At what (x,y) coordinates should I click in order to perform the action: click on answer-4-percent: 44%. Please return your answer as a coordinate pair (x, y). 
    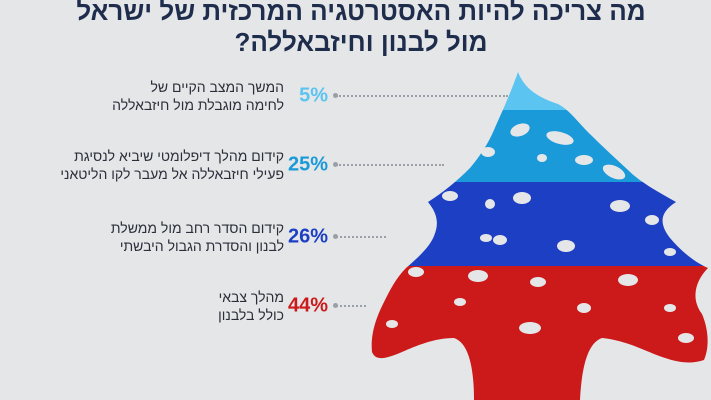
    Looking at the image, I should click on (307, 305).